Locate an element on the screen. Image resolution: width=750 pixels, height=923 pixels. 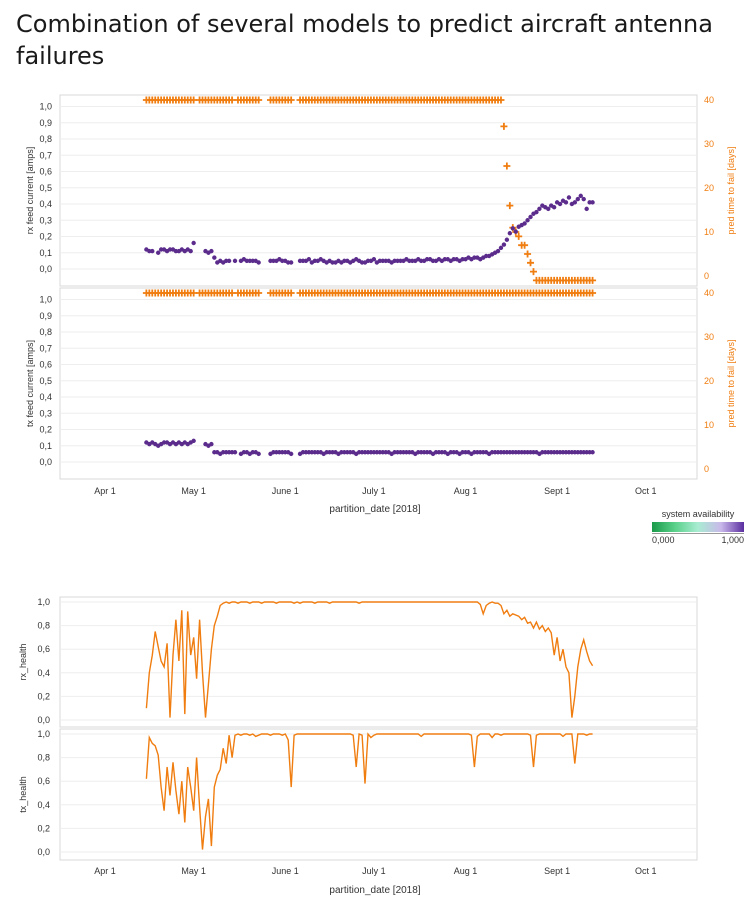
system-availability-legend: system availability 0,000 1,000 is located at coordinates (698, 527).